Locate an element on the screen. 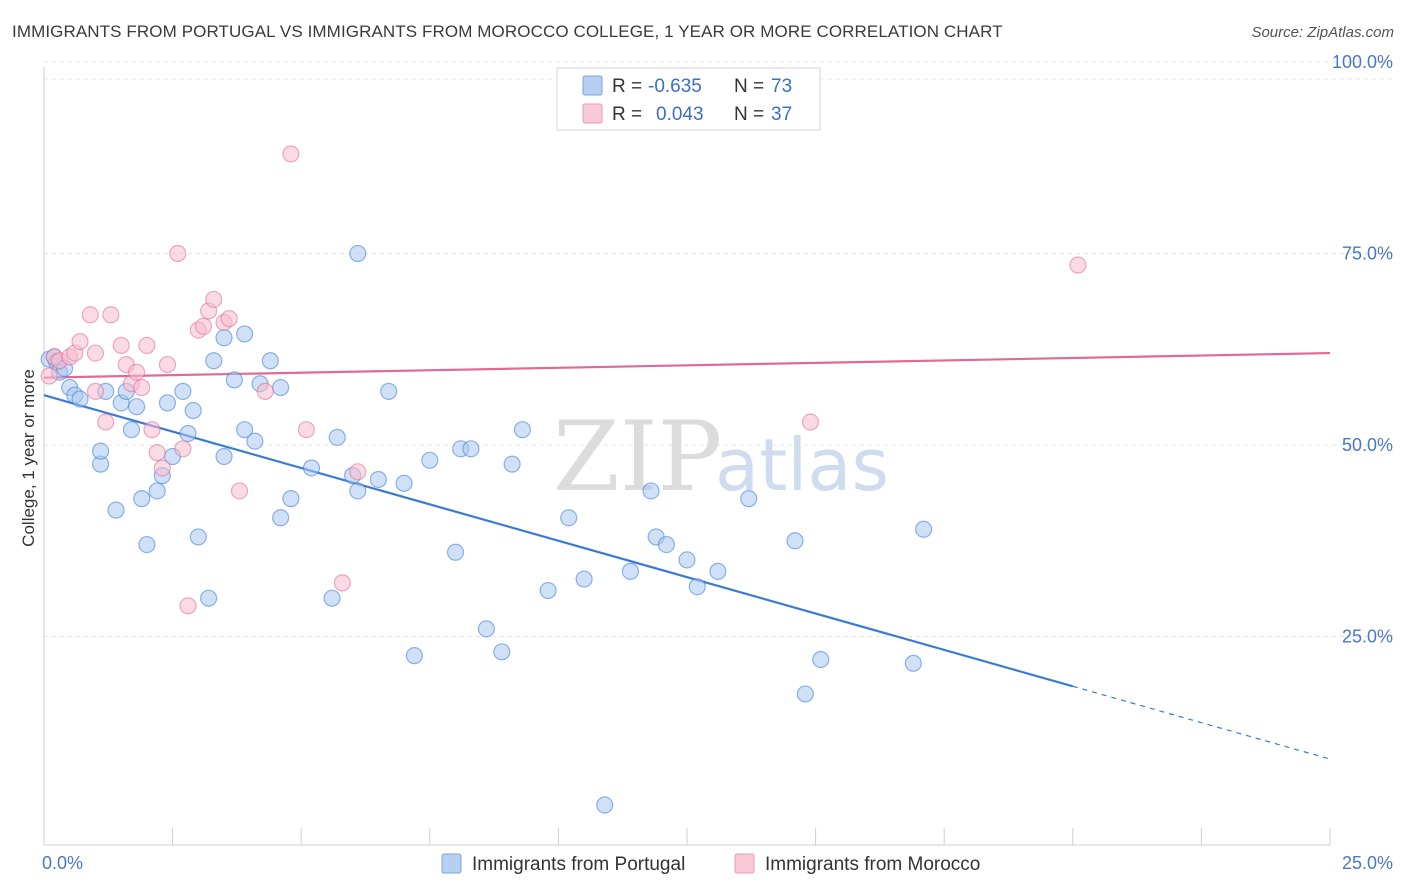 Image resolution: width=1406 pixels, height=892 pixels. trend-line-extension-series0 is located at coordinates (1201, 722).